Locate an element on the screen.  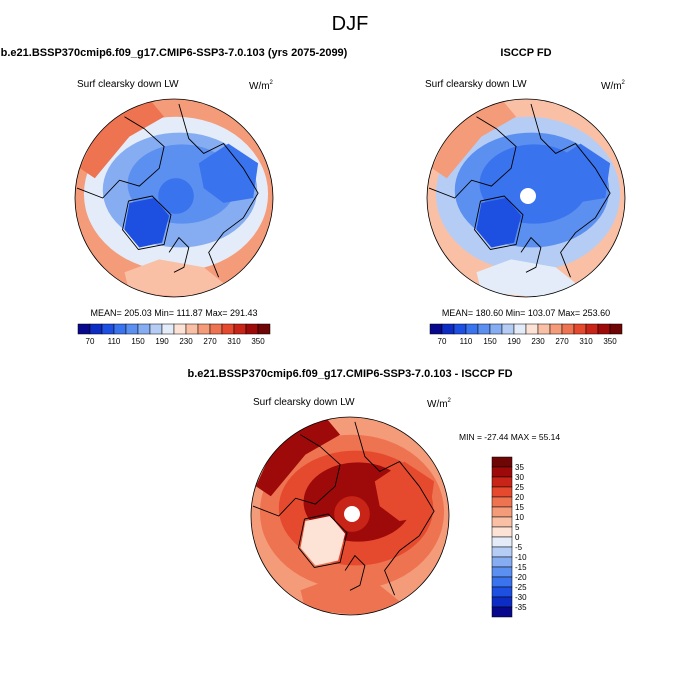
coastline-north-america is located at coordinates (472, 157).